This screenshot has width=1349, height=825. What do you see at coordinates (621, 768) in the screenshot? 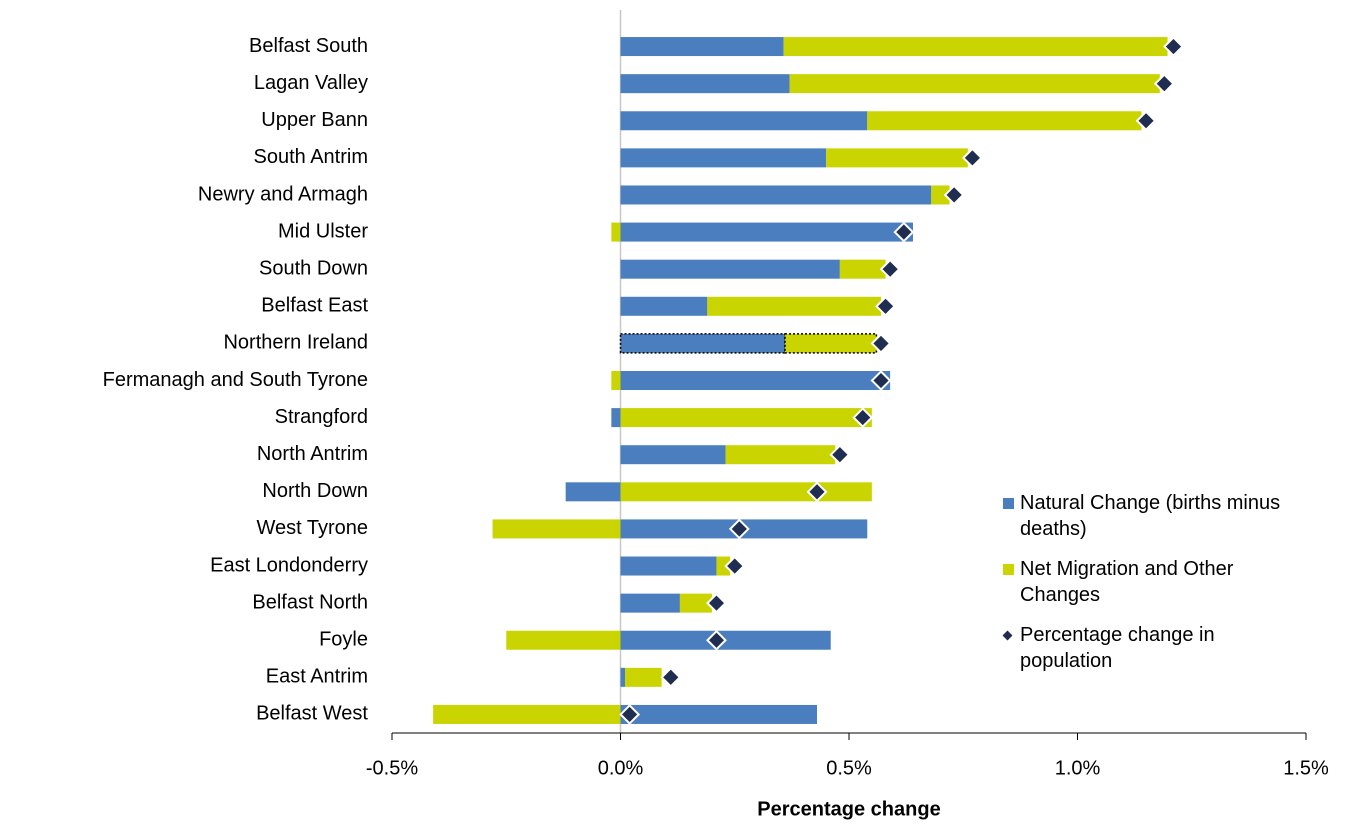
I see `x-tick-label: 0.0%` at bounding box center [621, 768].